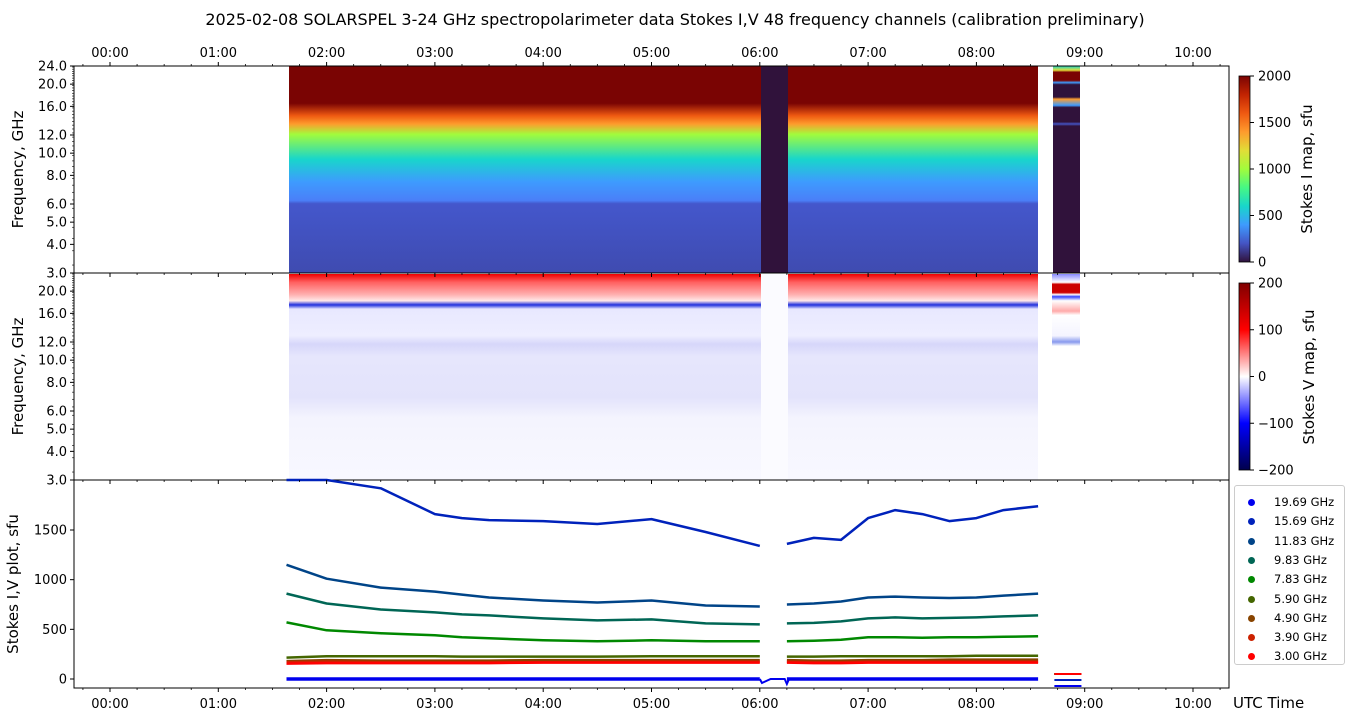 The height and width of the screenshot is (725, 1350). What do you see at coordinates (1276, 471) in the screenshot?
I see `colorbar-tick-label: −200` at bounding box center [1276, 471].